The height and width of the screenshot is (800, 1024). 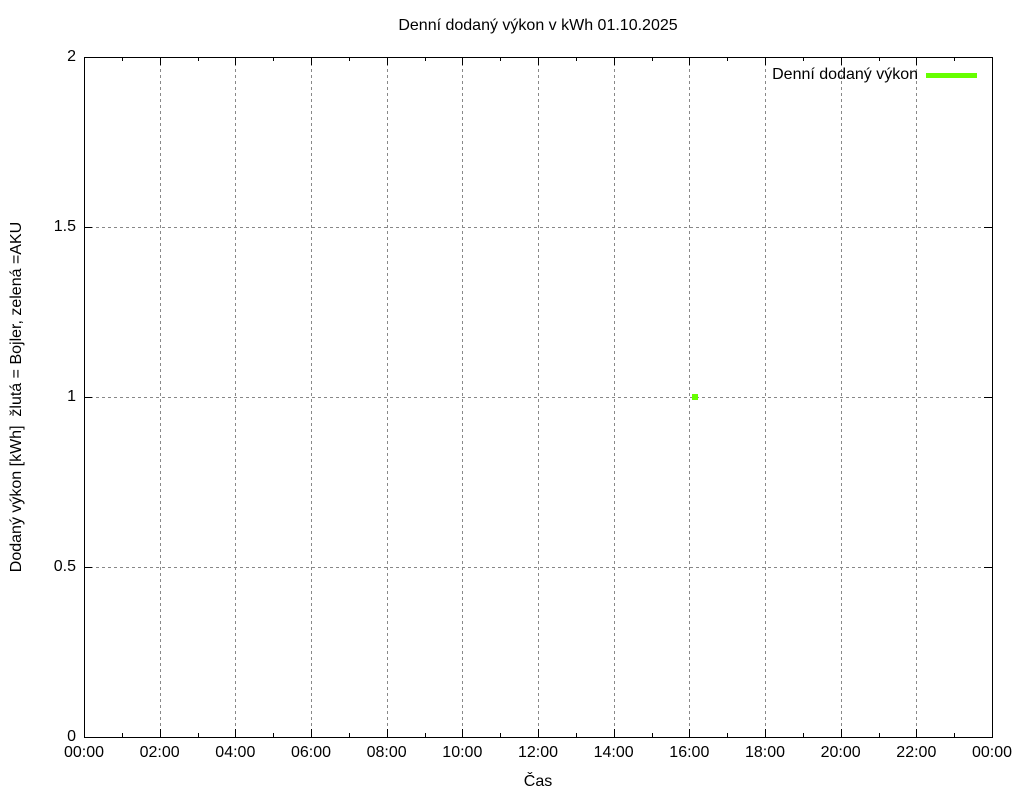 I want to click on x-tick-label: 18:00, so click(x=765, y=752).